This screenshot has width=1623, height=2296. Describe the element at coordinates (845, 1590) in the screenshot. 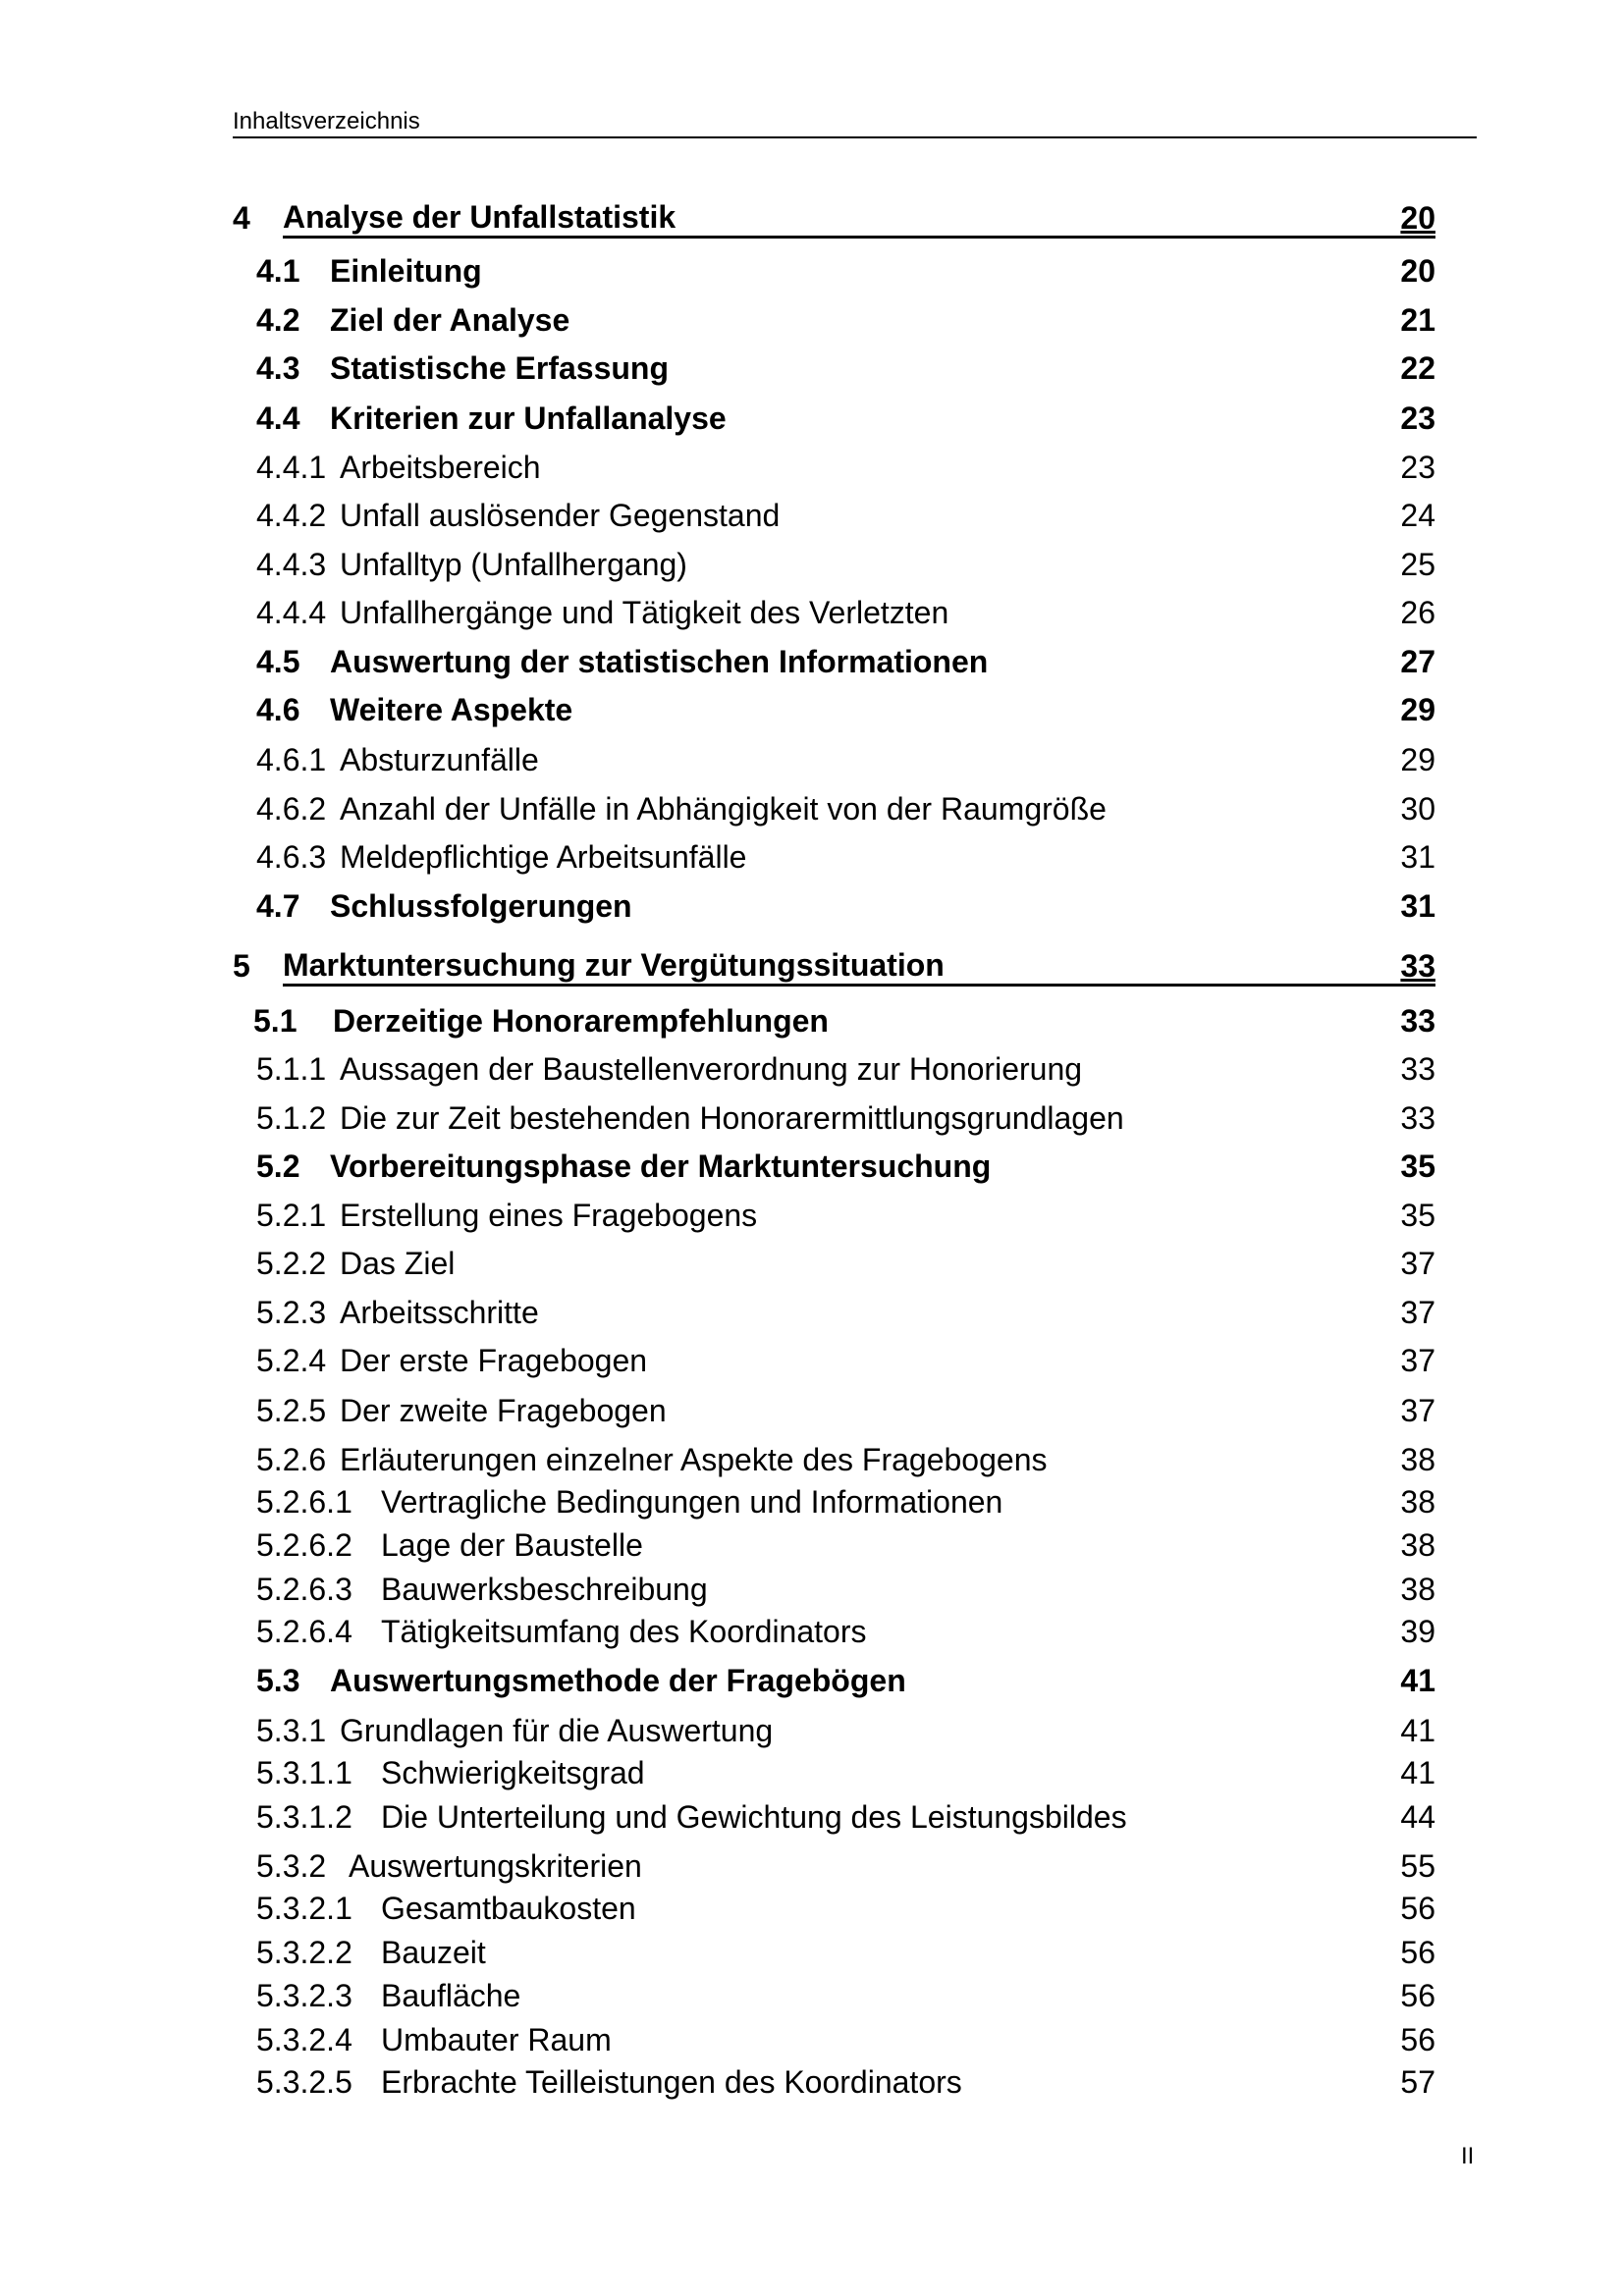

I see `toc-entry: 5.2.6.3 Bauwerksbeschreibung 38` at that location.